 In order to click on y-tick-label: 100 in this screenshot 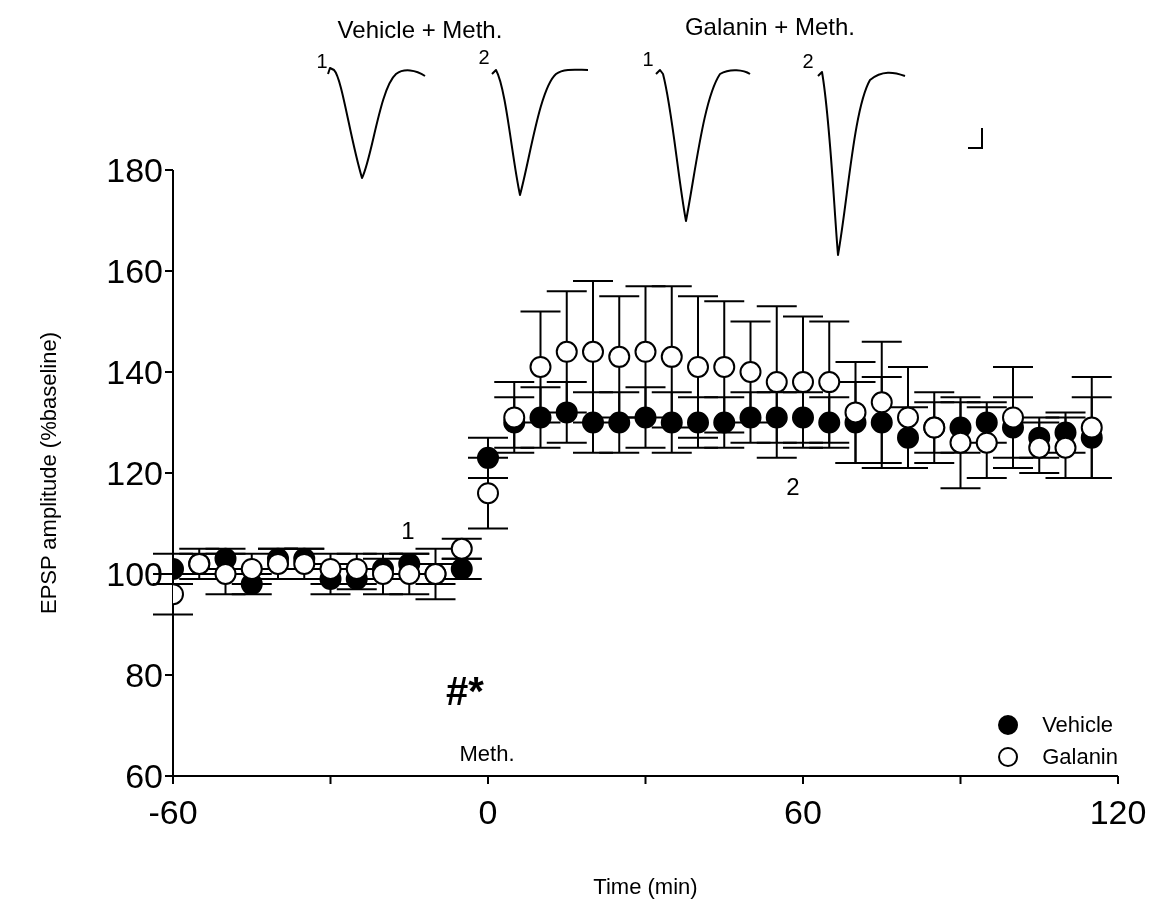, I will do `click(134, 574)`.